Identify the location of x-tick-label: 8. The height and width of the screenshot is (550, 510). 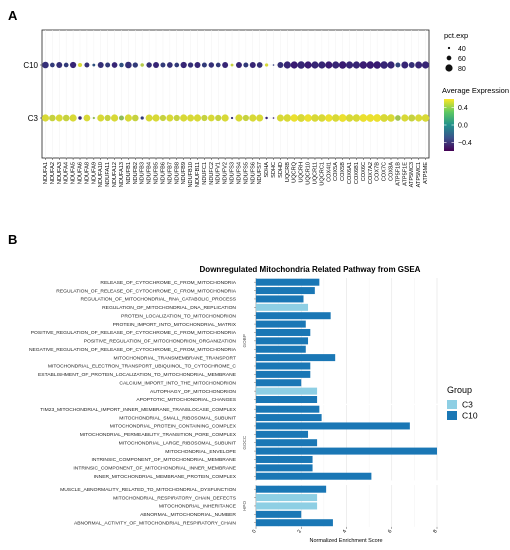
(435, 532).